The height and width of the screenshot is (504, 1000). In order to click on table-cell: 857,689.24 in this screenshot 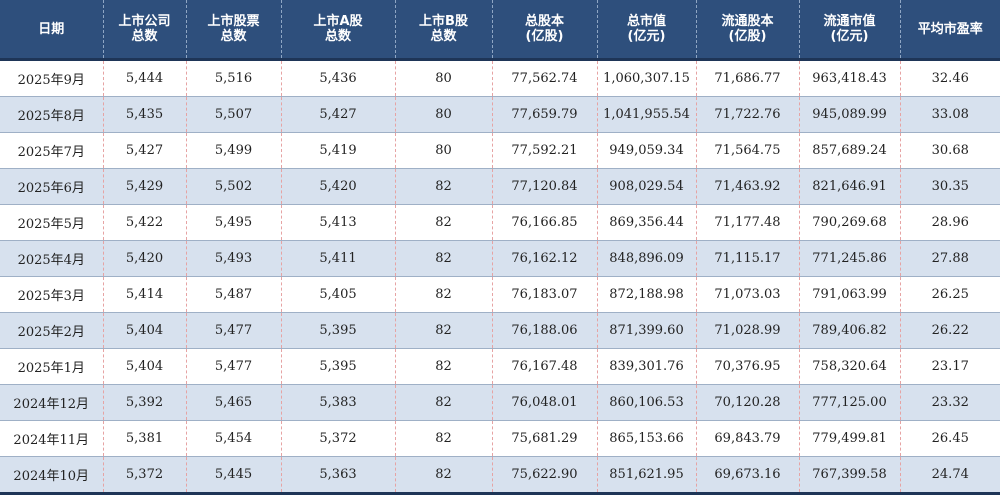, I will do `click(850, 150)`.